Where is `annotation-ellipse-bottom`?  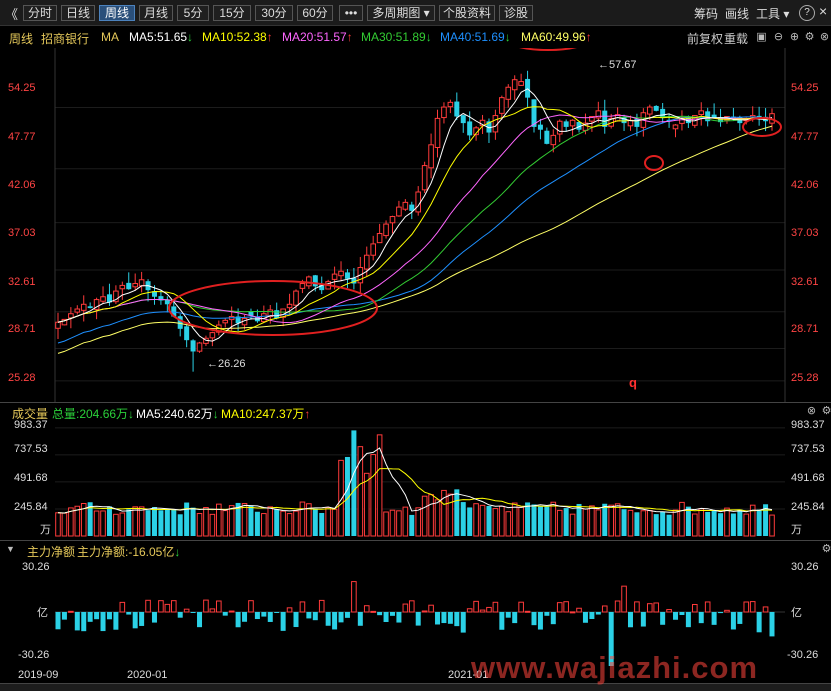 annotation-ellipse-bottom is located at coordinates (273, 308).